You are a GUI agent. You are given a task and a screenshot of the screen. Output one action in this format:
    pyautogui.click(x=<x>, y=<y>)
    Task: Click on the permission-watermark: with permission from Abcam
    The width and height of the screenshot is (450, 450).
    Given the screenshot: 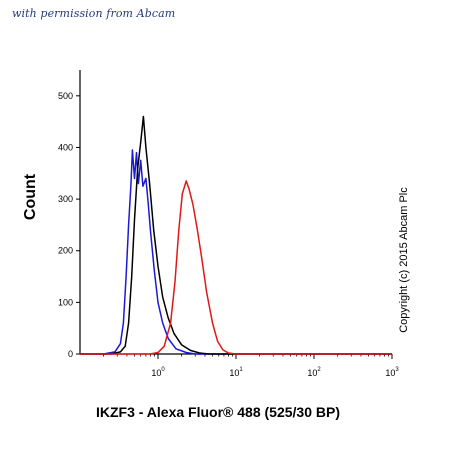 What is the action you would take?
    pyautogui.click(x=94, y=13)
    